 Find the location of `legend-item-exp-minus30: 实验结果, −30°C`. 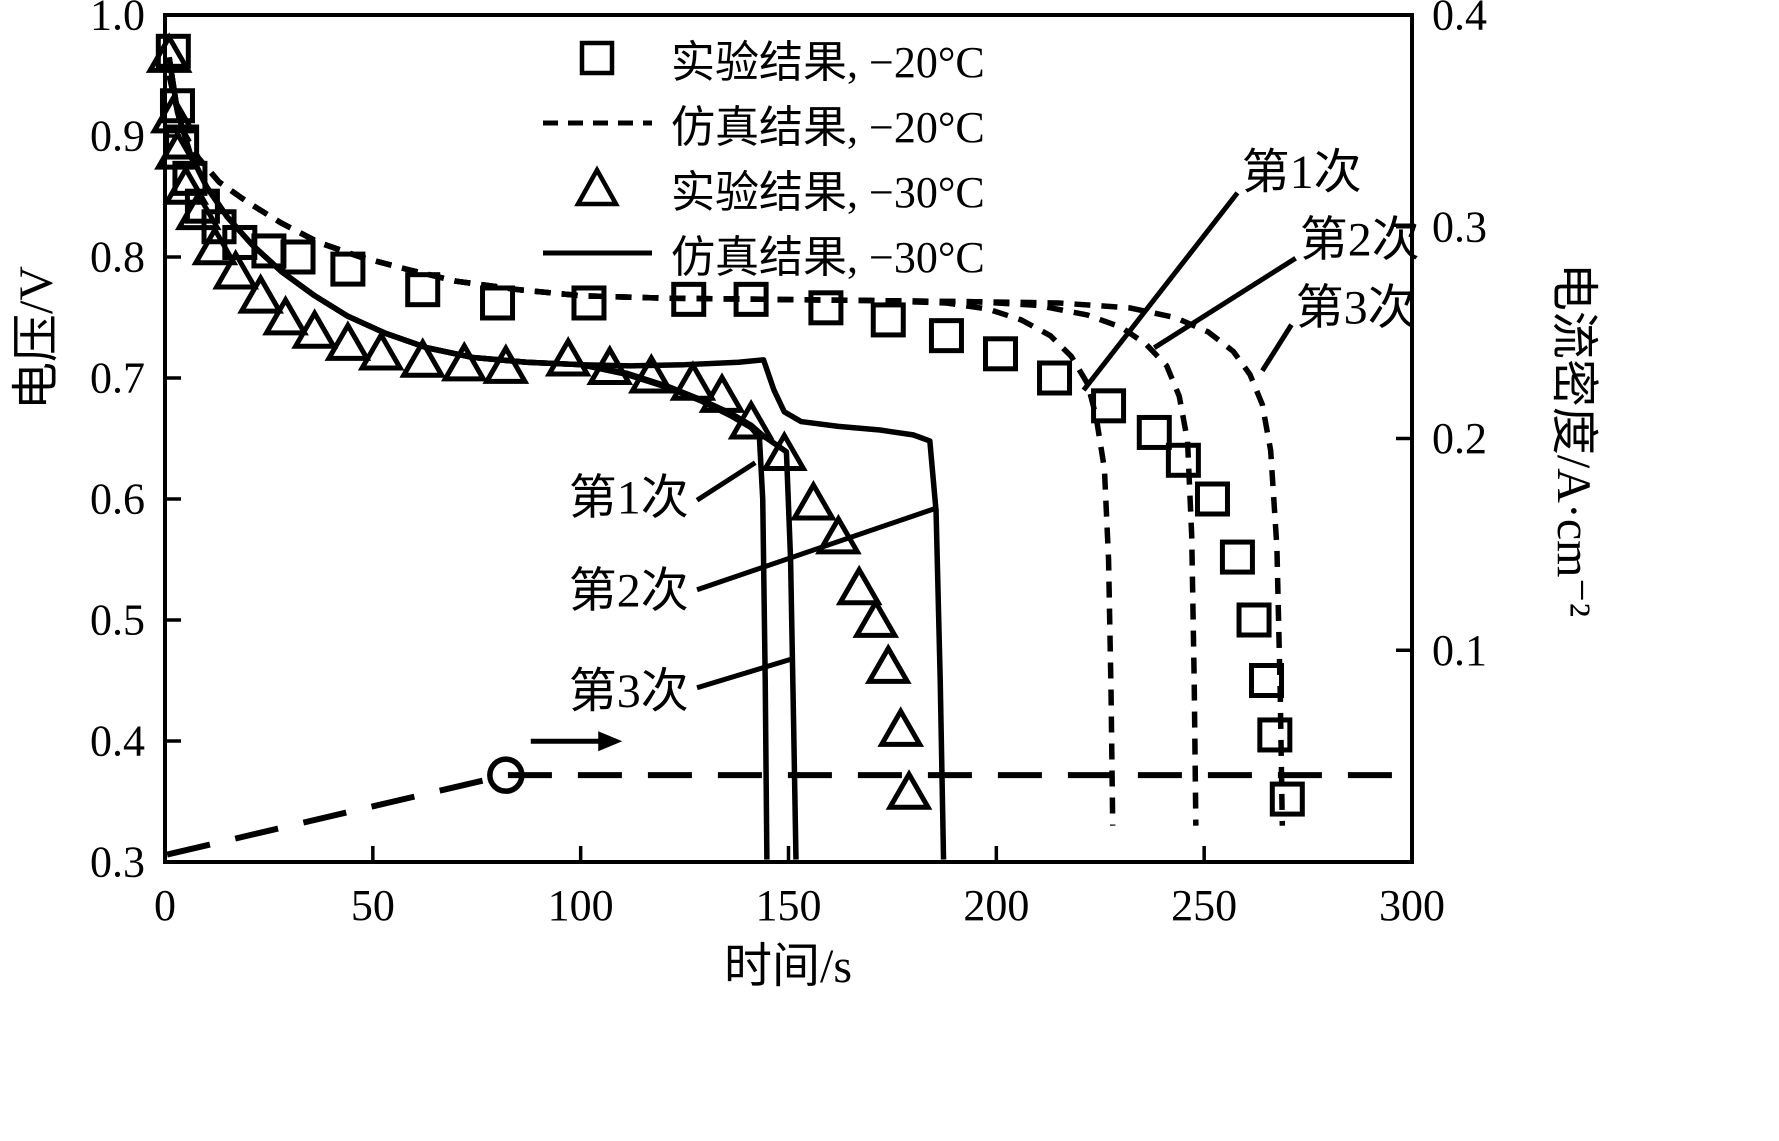

legend-item-exp-minus30: 实验结果, −30°C is located at coordinates (762, 188).